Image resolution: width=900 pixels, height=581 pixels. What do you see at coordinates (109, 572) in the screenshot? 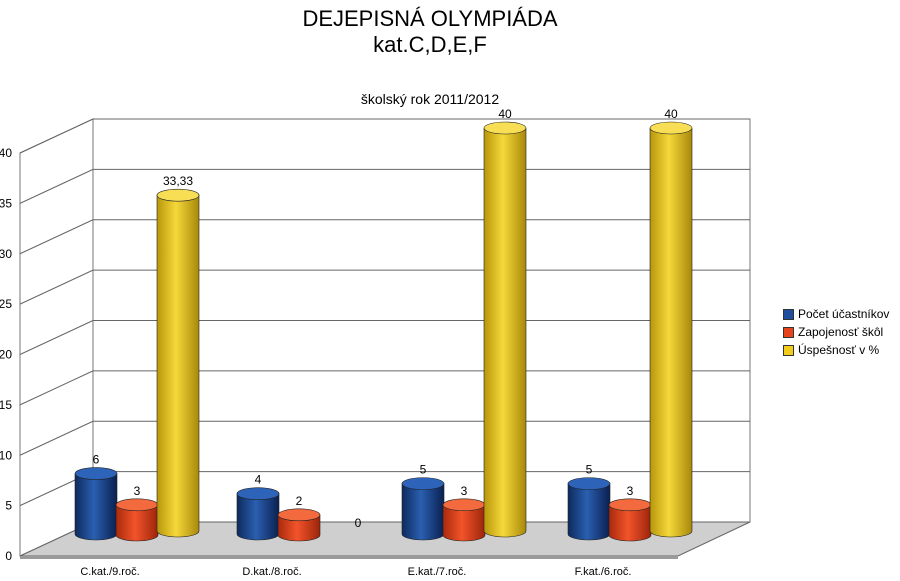
I see `x-tick-label: C.kat./9.roč.` at bounding box center [109, 572].